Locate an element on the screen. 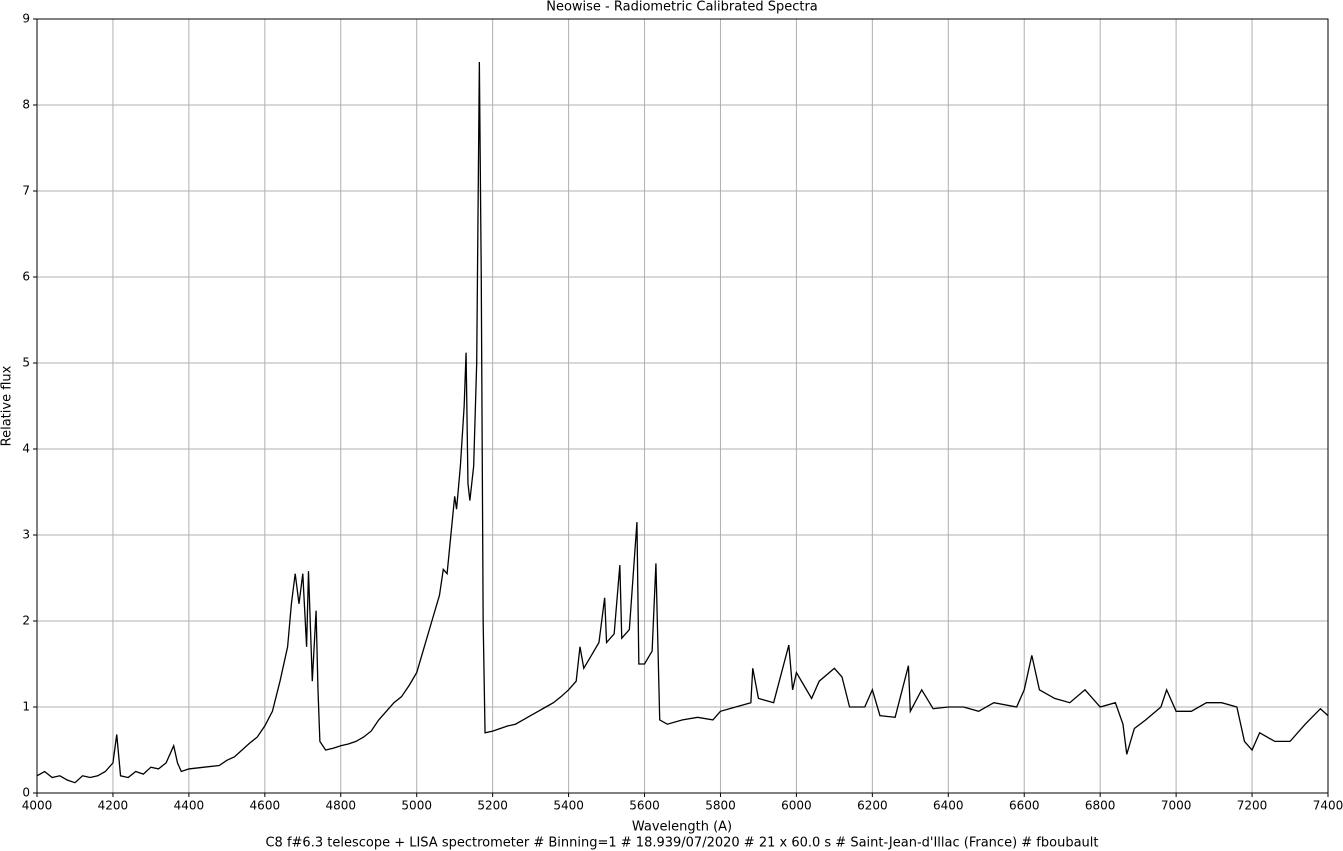  y-tick-label: 7 is located at coordinates (26, 191).